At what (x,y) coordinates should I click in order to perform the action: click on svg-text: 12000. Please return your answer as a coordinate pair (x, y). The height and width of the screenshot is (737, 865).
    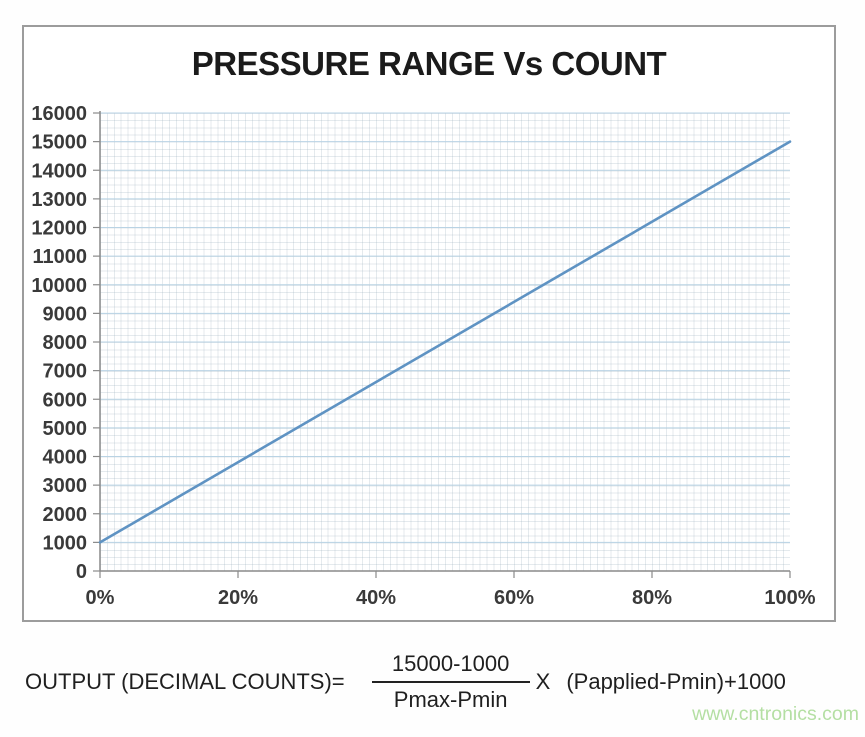
    Looking at the image, I should click on (59, 229).